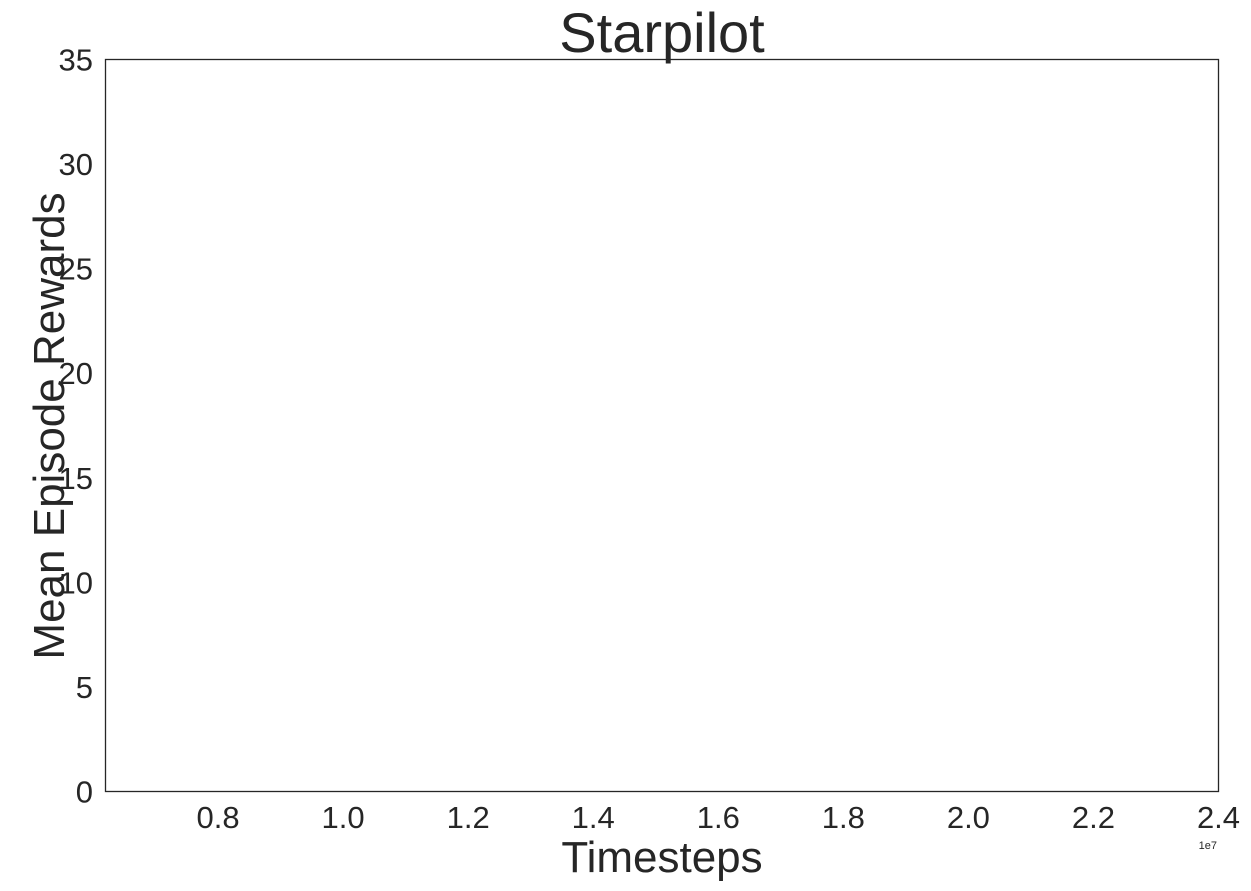 This screenshot has height=891, width=1251. What do you see at coordinates (468, 817) in the screenshot?
I see `x-tick-label: 1.2` at bounding box center [468, 817].